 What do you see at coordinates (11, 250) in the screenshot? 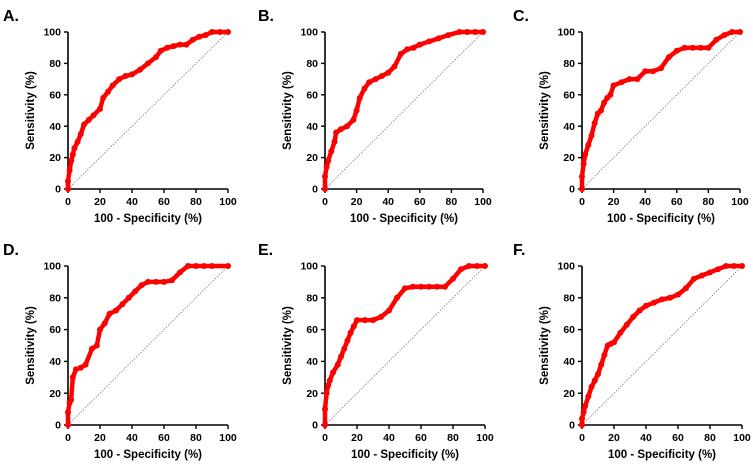
I see `panel-label: D.` at bounding box center [11, 250].